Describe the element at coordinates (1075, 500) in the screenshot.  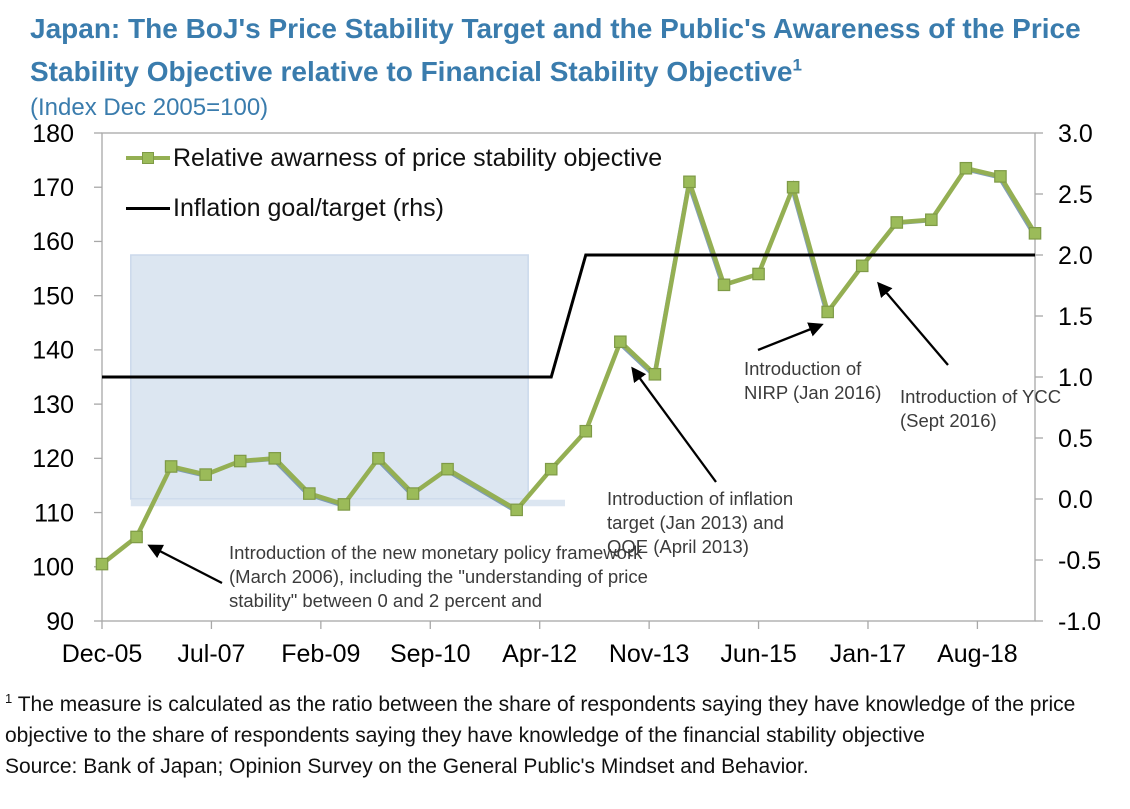
I see `y-right-tick-label: 0.0` at that location.